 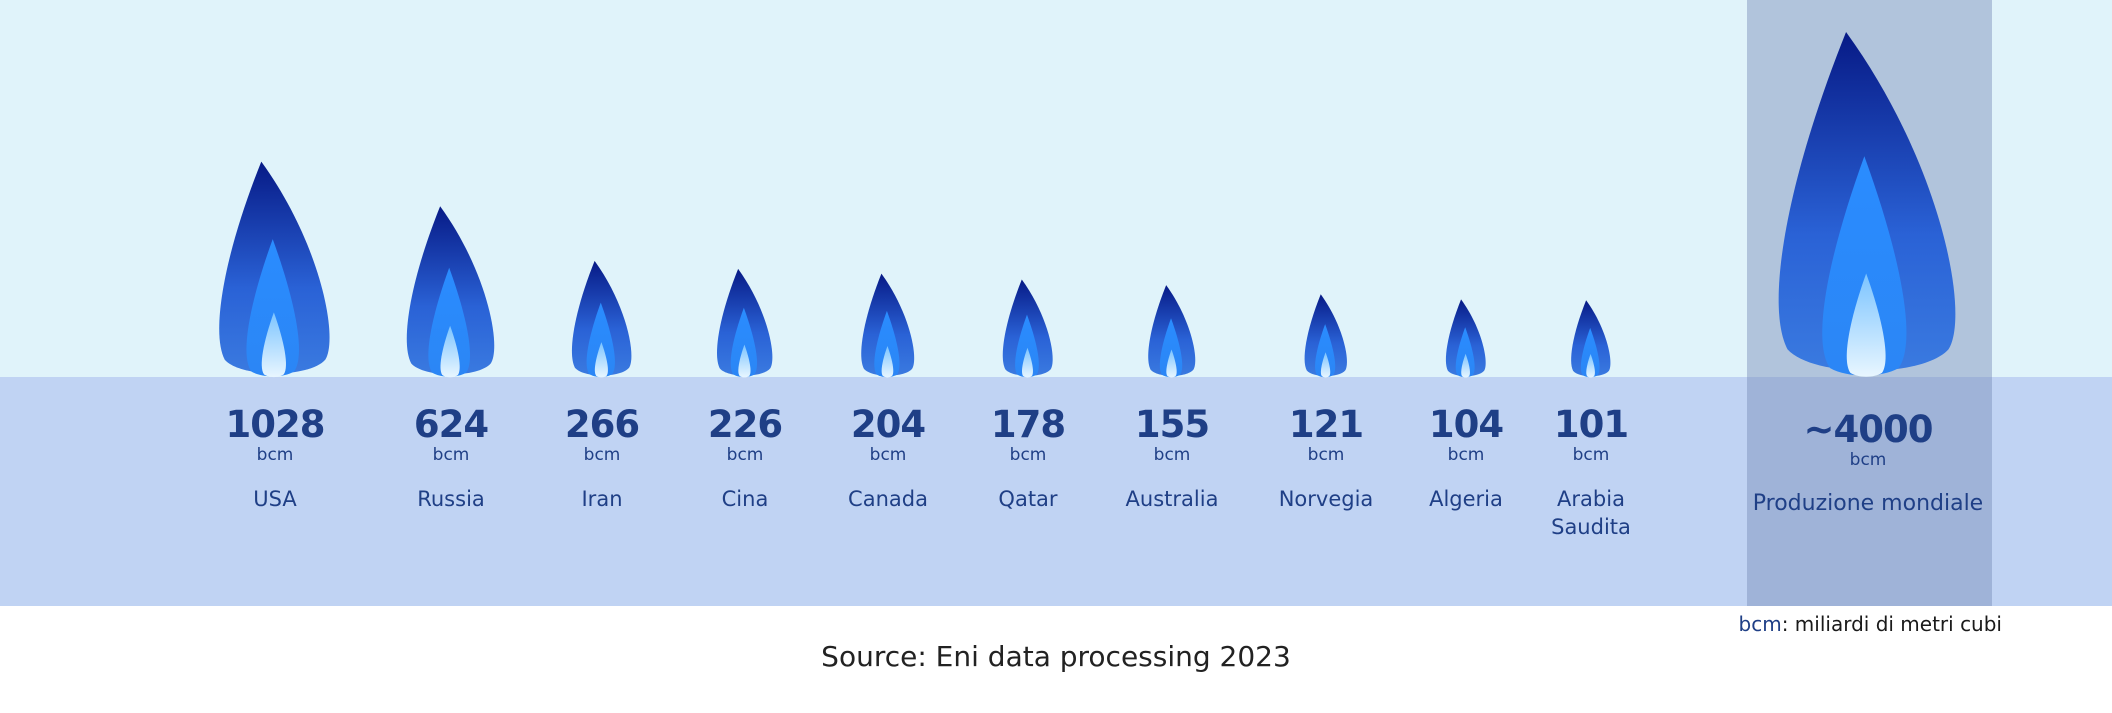 I want to click on flame-2-core, so click(x=601, y=360).